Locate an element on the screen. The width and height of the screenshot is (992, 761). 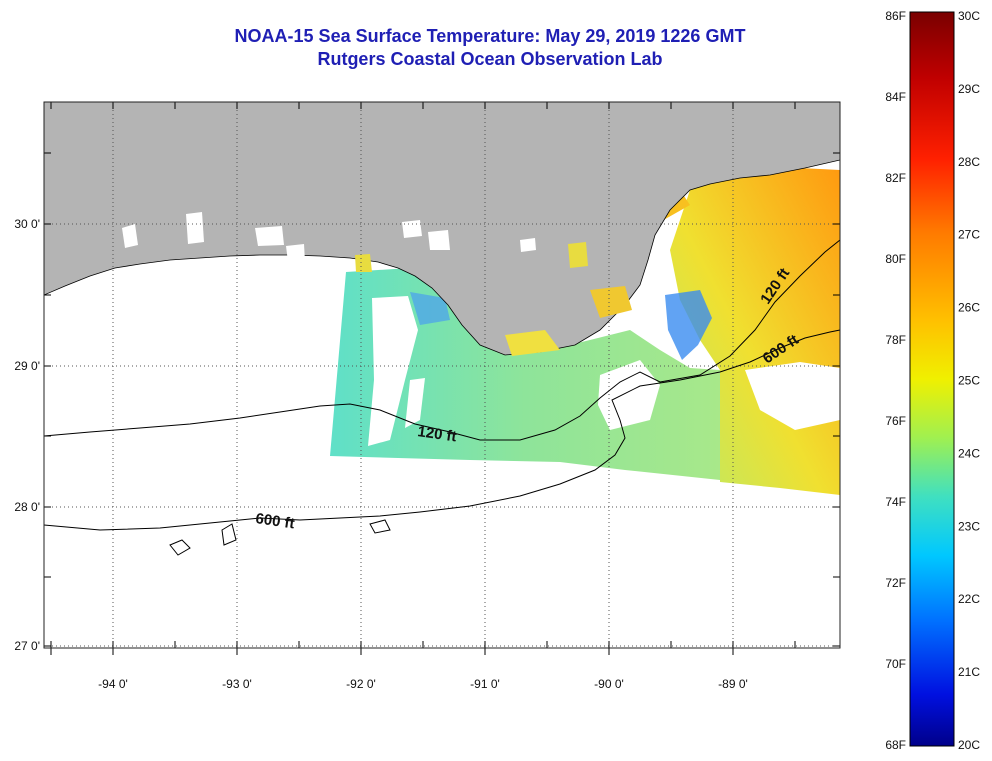
colorbar-label-f: 84F is located at coordinates (895, 97).